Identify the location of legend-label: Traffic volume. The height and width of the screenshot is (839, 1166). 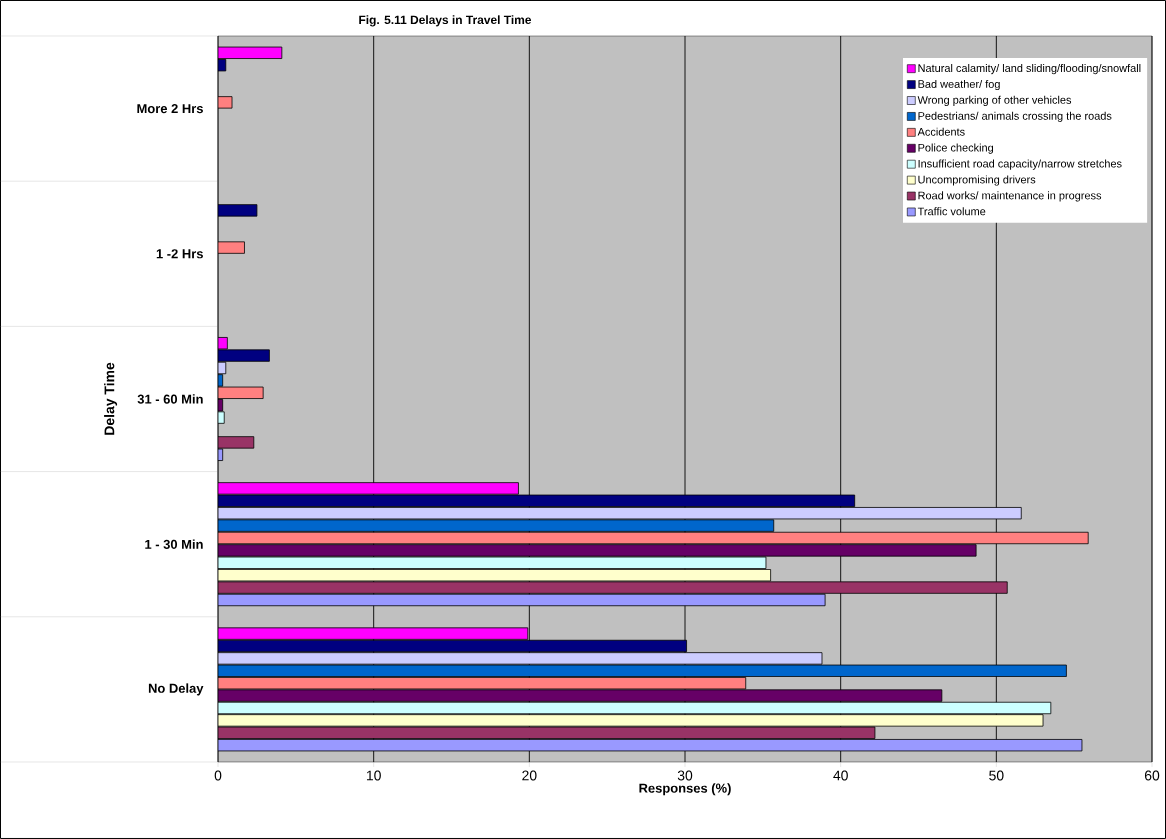
(951, 211).